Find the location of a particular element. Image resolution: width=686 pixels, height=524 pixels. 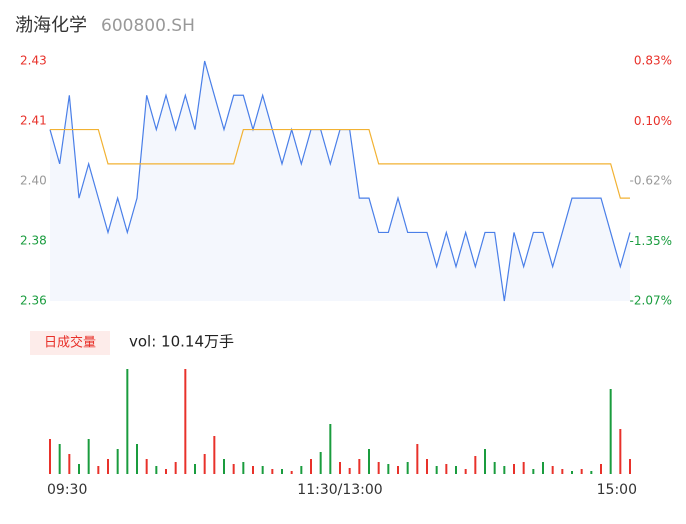

y2-tick-label: -1.35% is located at coordinates (651, 241).